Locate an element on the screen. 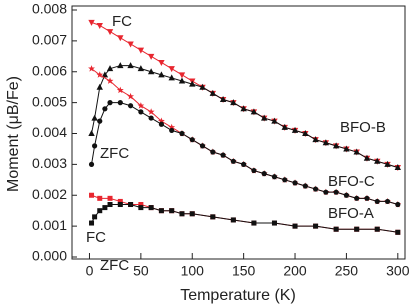 This screenshot has width=412, height=307. y-tick-label: 0.001 is located at coordinates (49, 225).